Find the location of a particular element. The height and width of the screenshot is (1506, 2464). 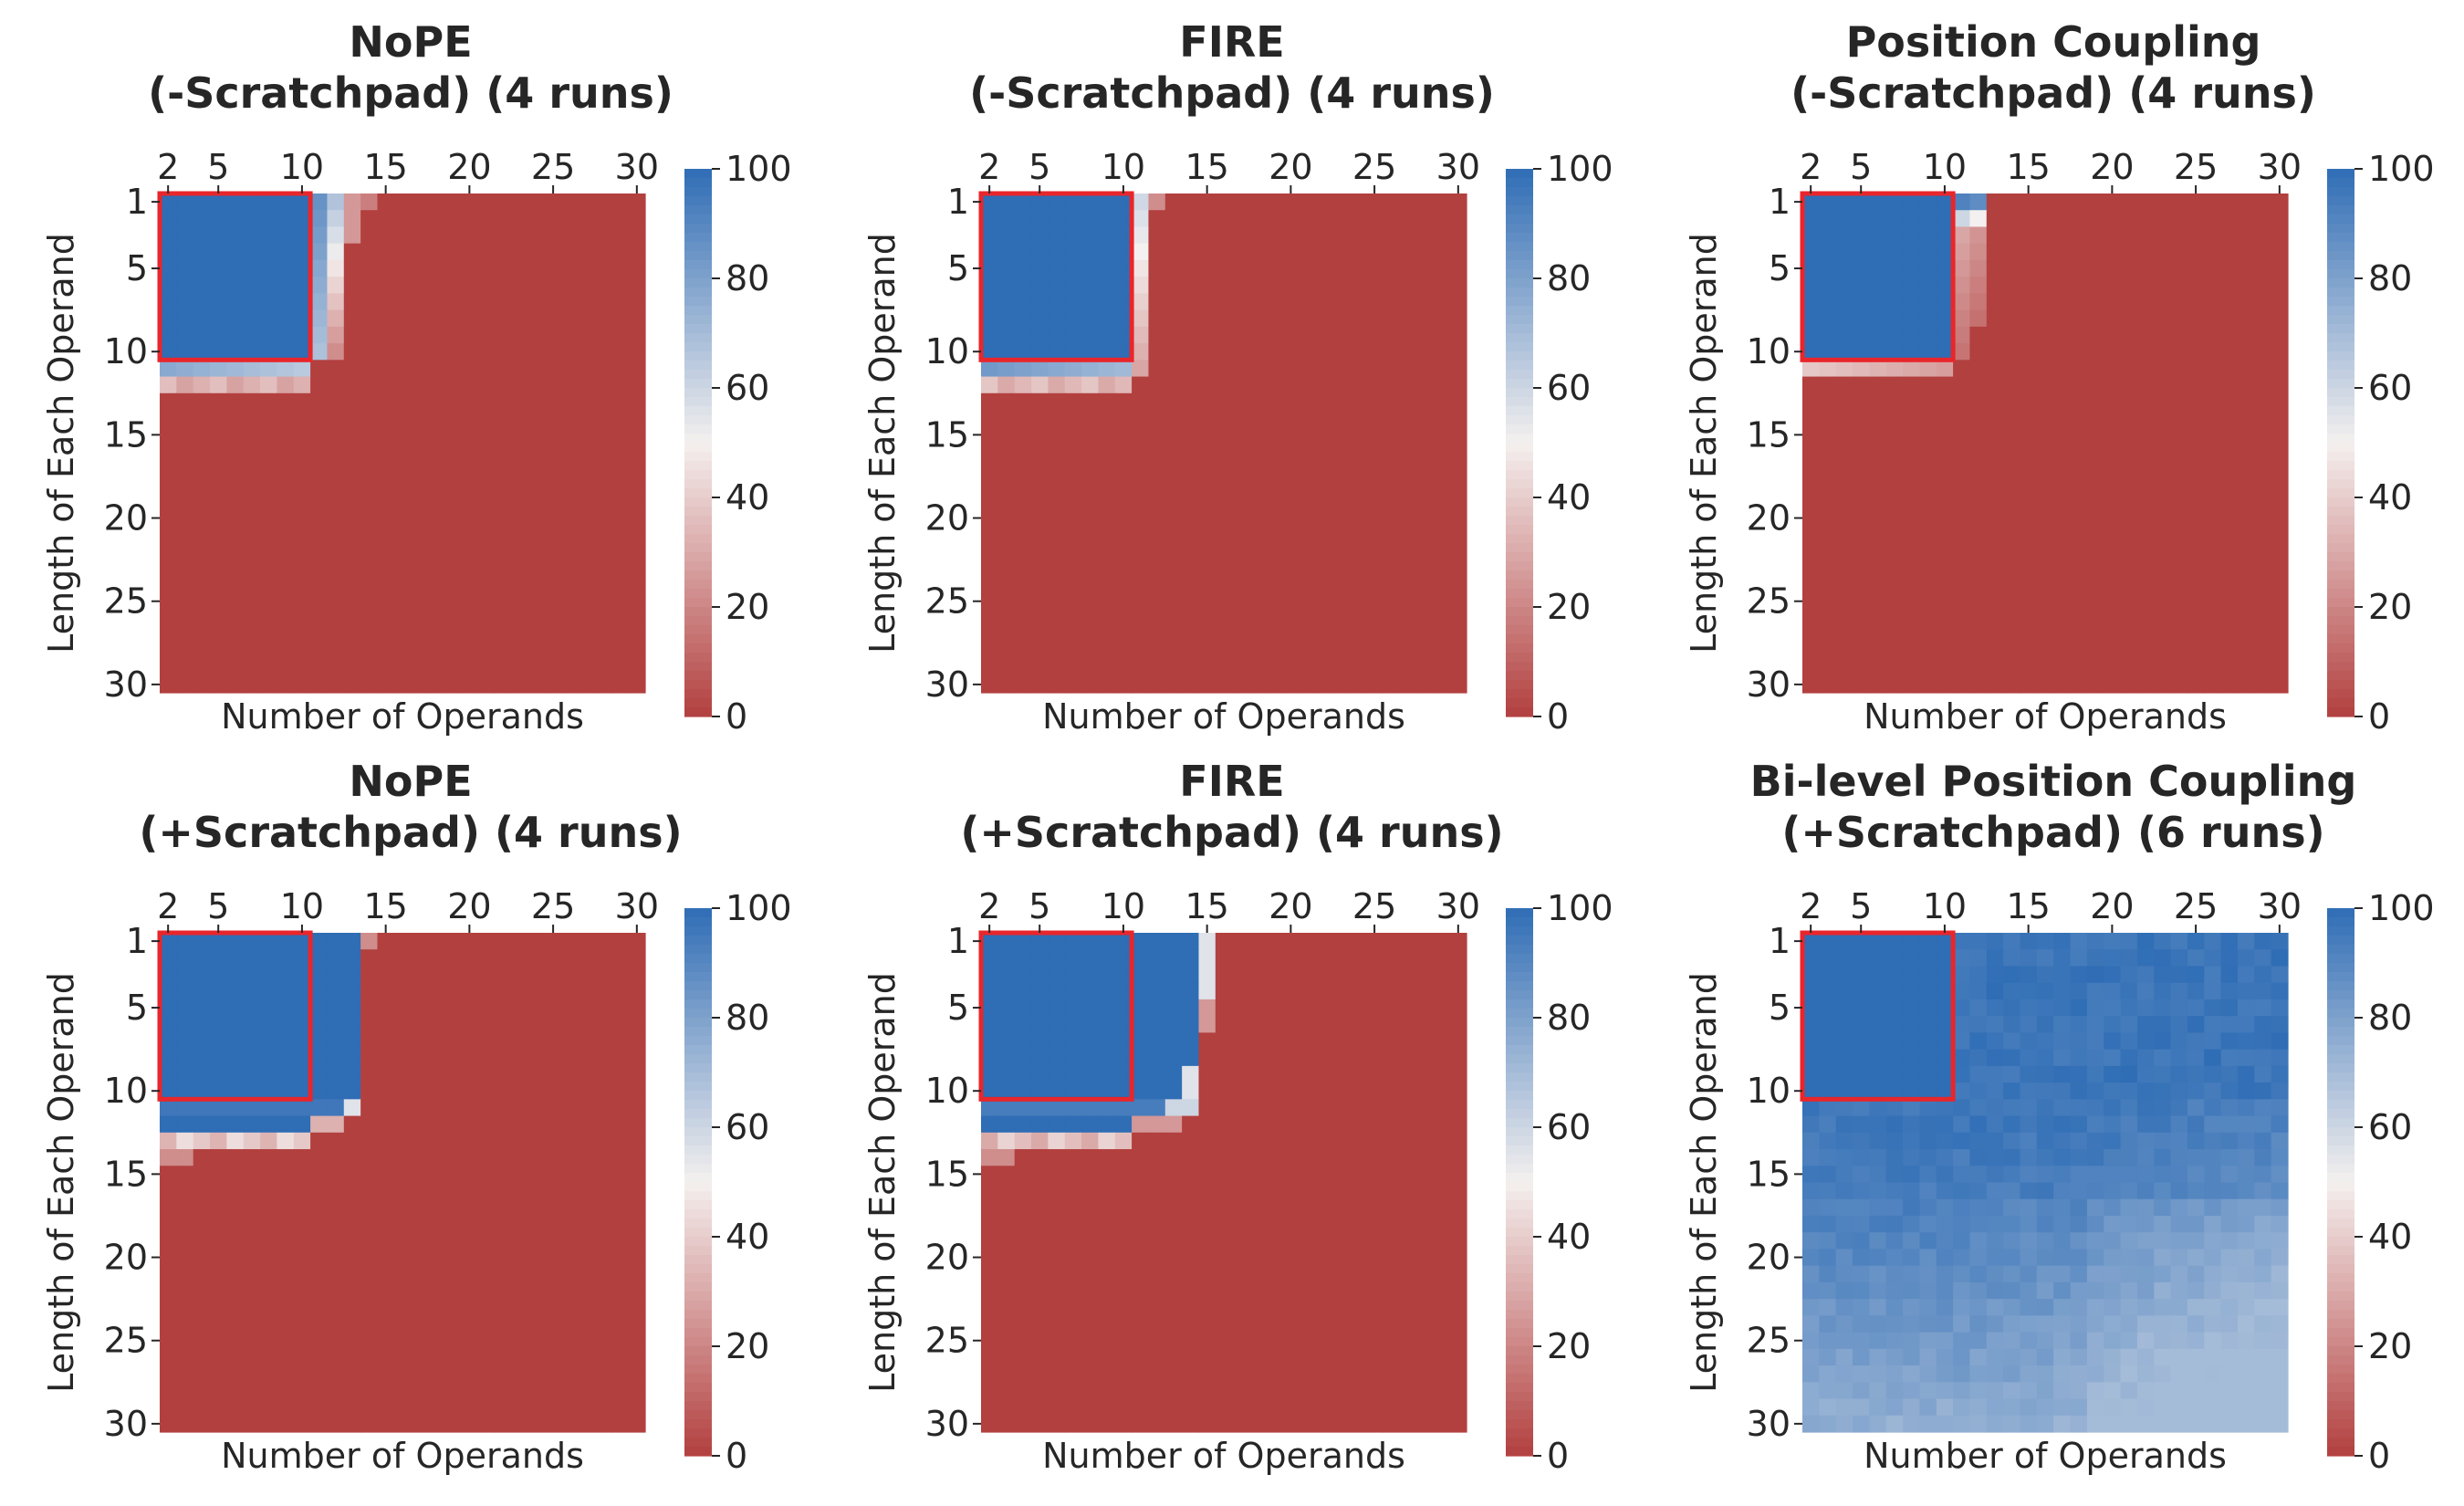

colorbar-tick-label: 60 is located at coordinates (1569, 1127).